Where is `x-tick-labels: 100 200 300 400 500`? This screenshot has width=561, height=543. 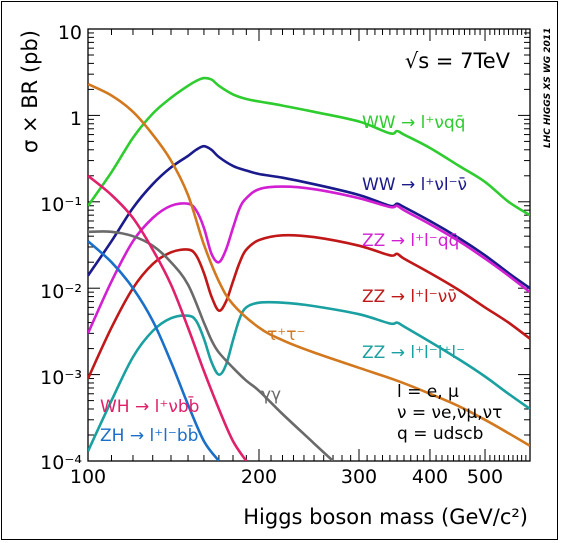 x-tick-labels: 100 200 300 400 500 is located at coordinates (286, 477).